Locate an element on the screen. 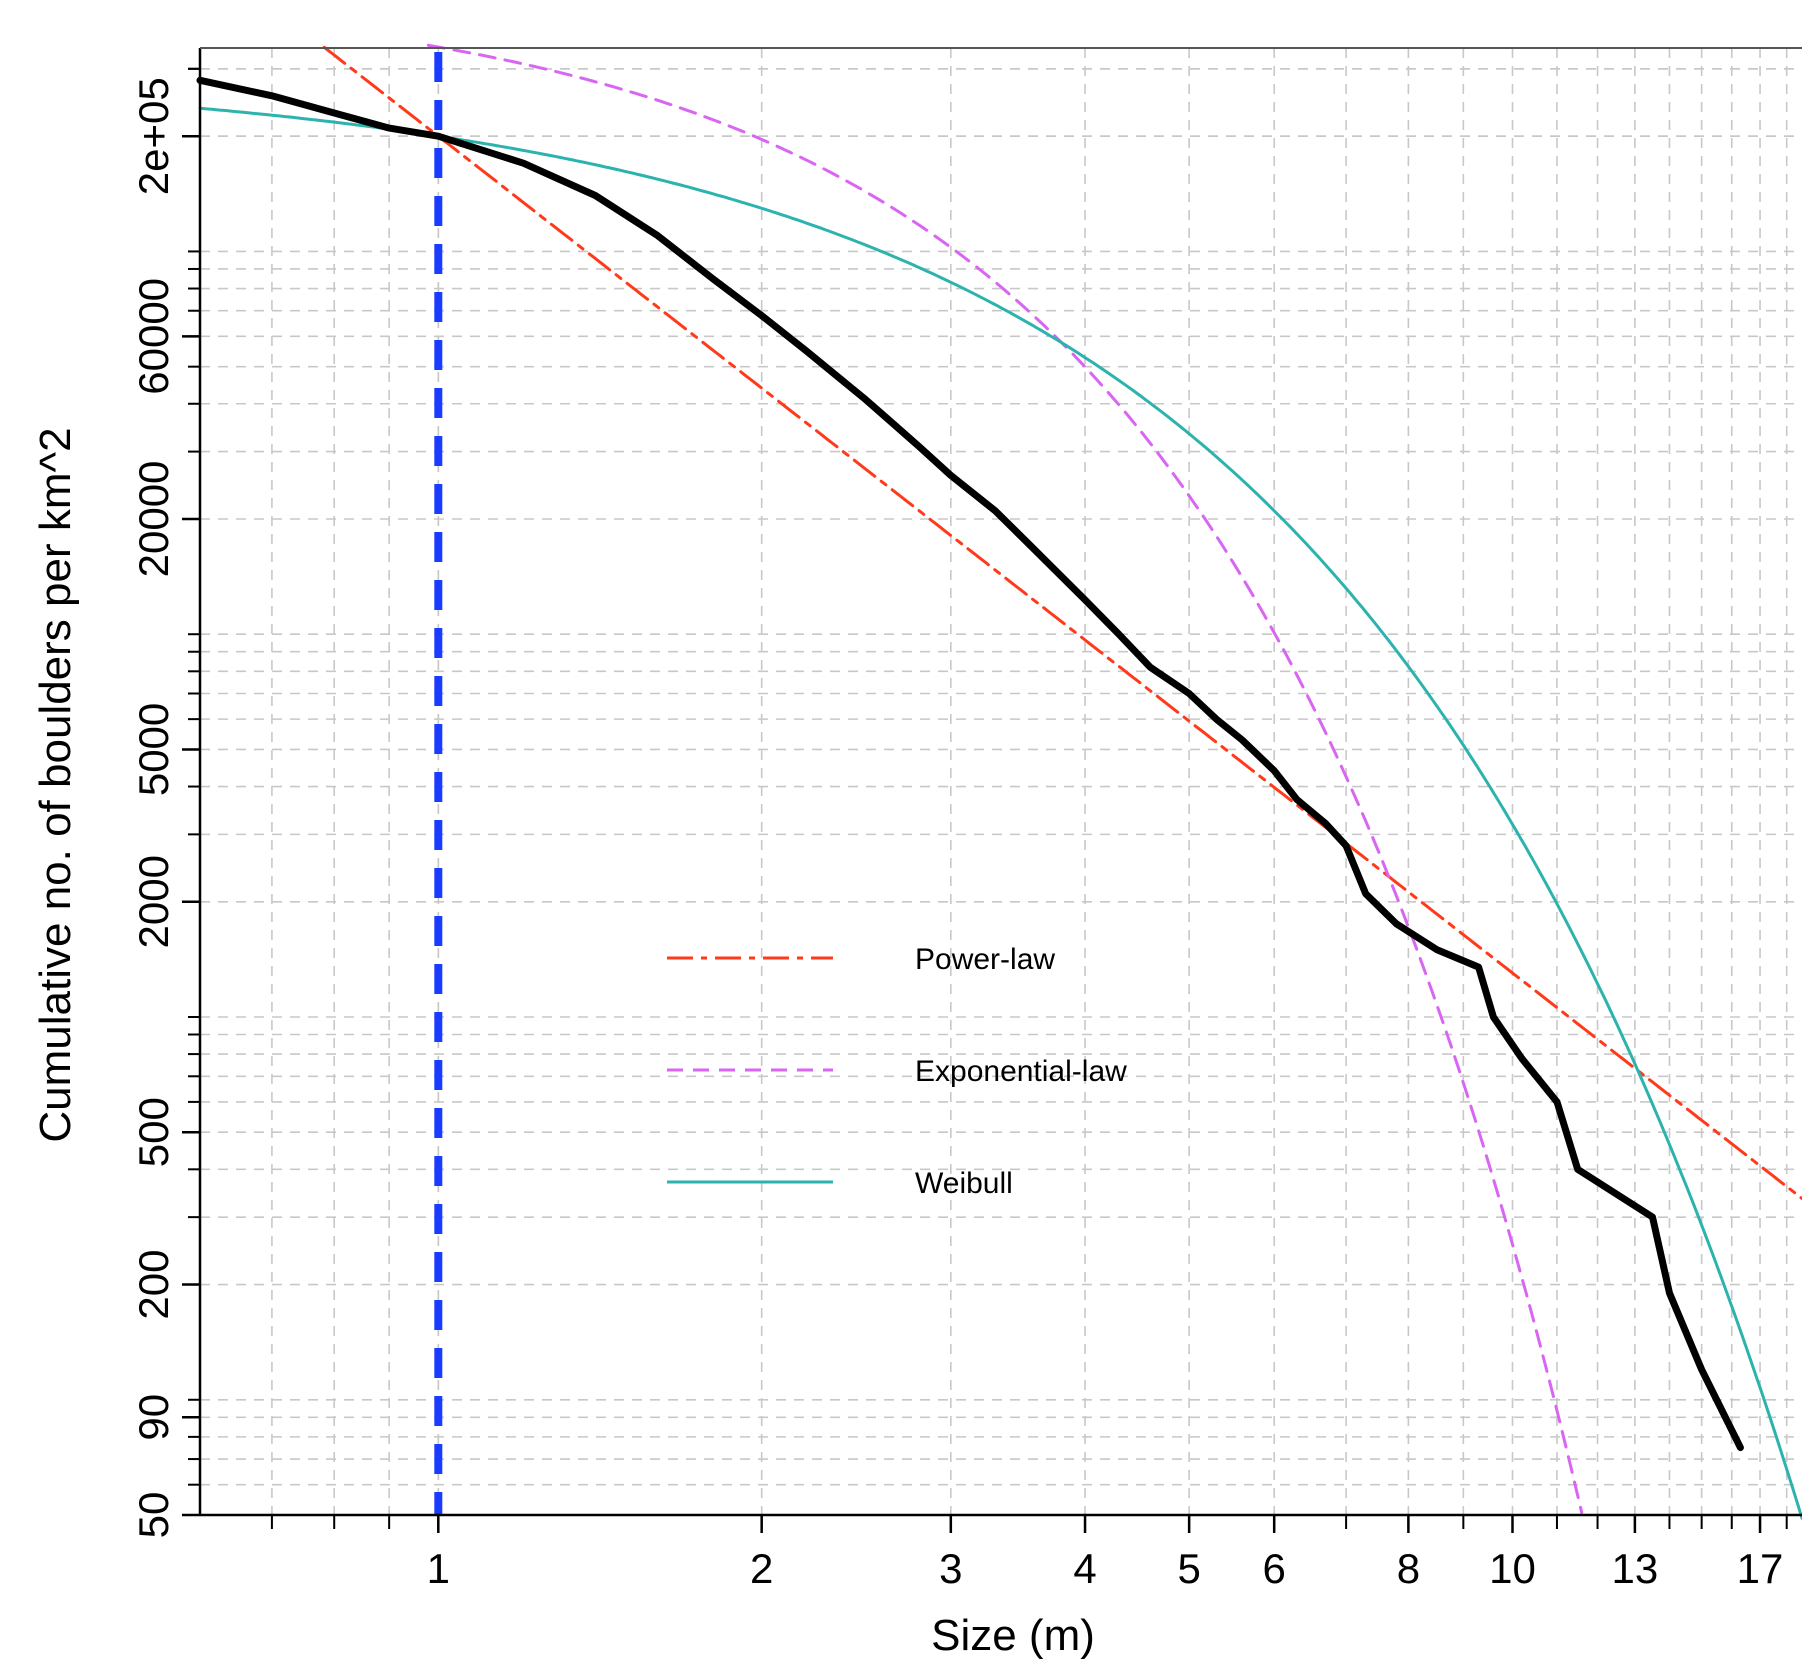 The width and height of the screenshot is (1802, 1672). x-tick-label: 8 is located at coordinates (1408, 1568).